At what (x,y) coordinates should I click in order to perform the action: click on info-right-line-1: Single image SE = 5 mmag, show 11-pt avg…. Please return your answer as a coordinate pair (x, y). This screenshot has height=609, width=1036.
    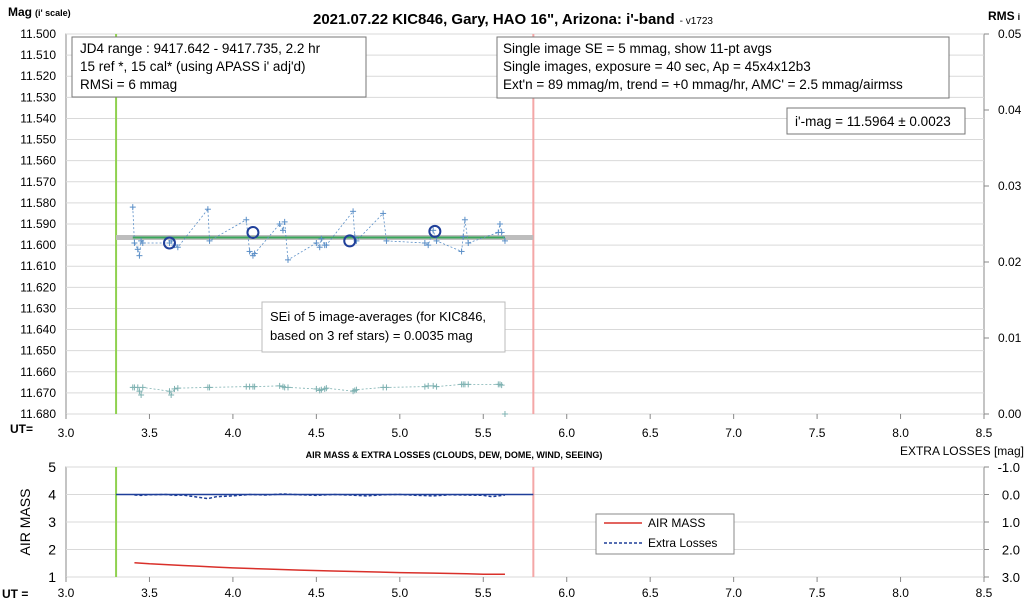
    Looking at the image, I should click on (637, 48).